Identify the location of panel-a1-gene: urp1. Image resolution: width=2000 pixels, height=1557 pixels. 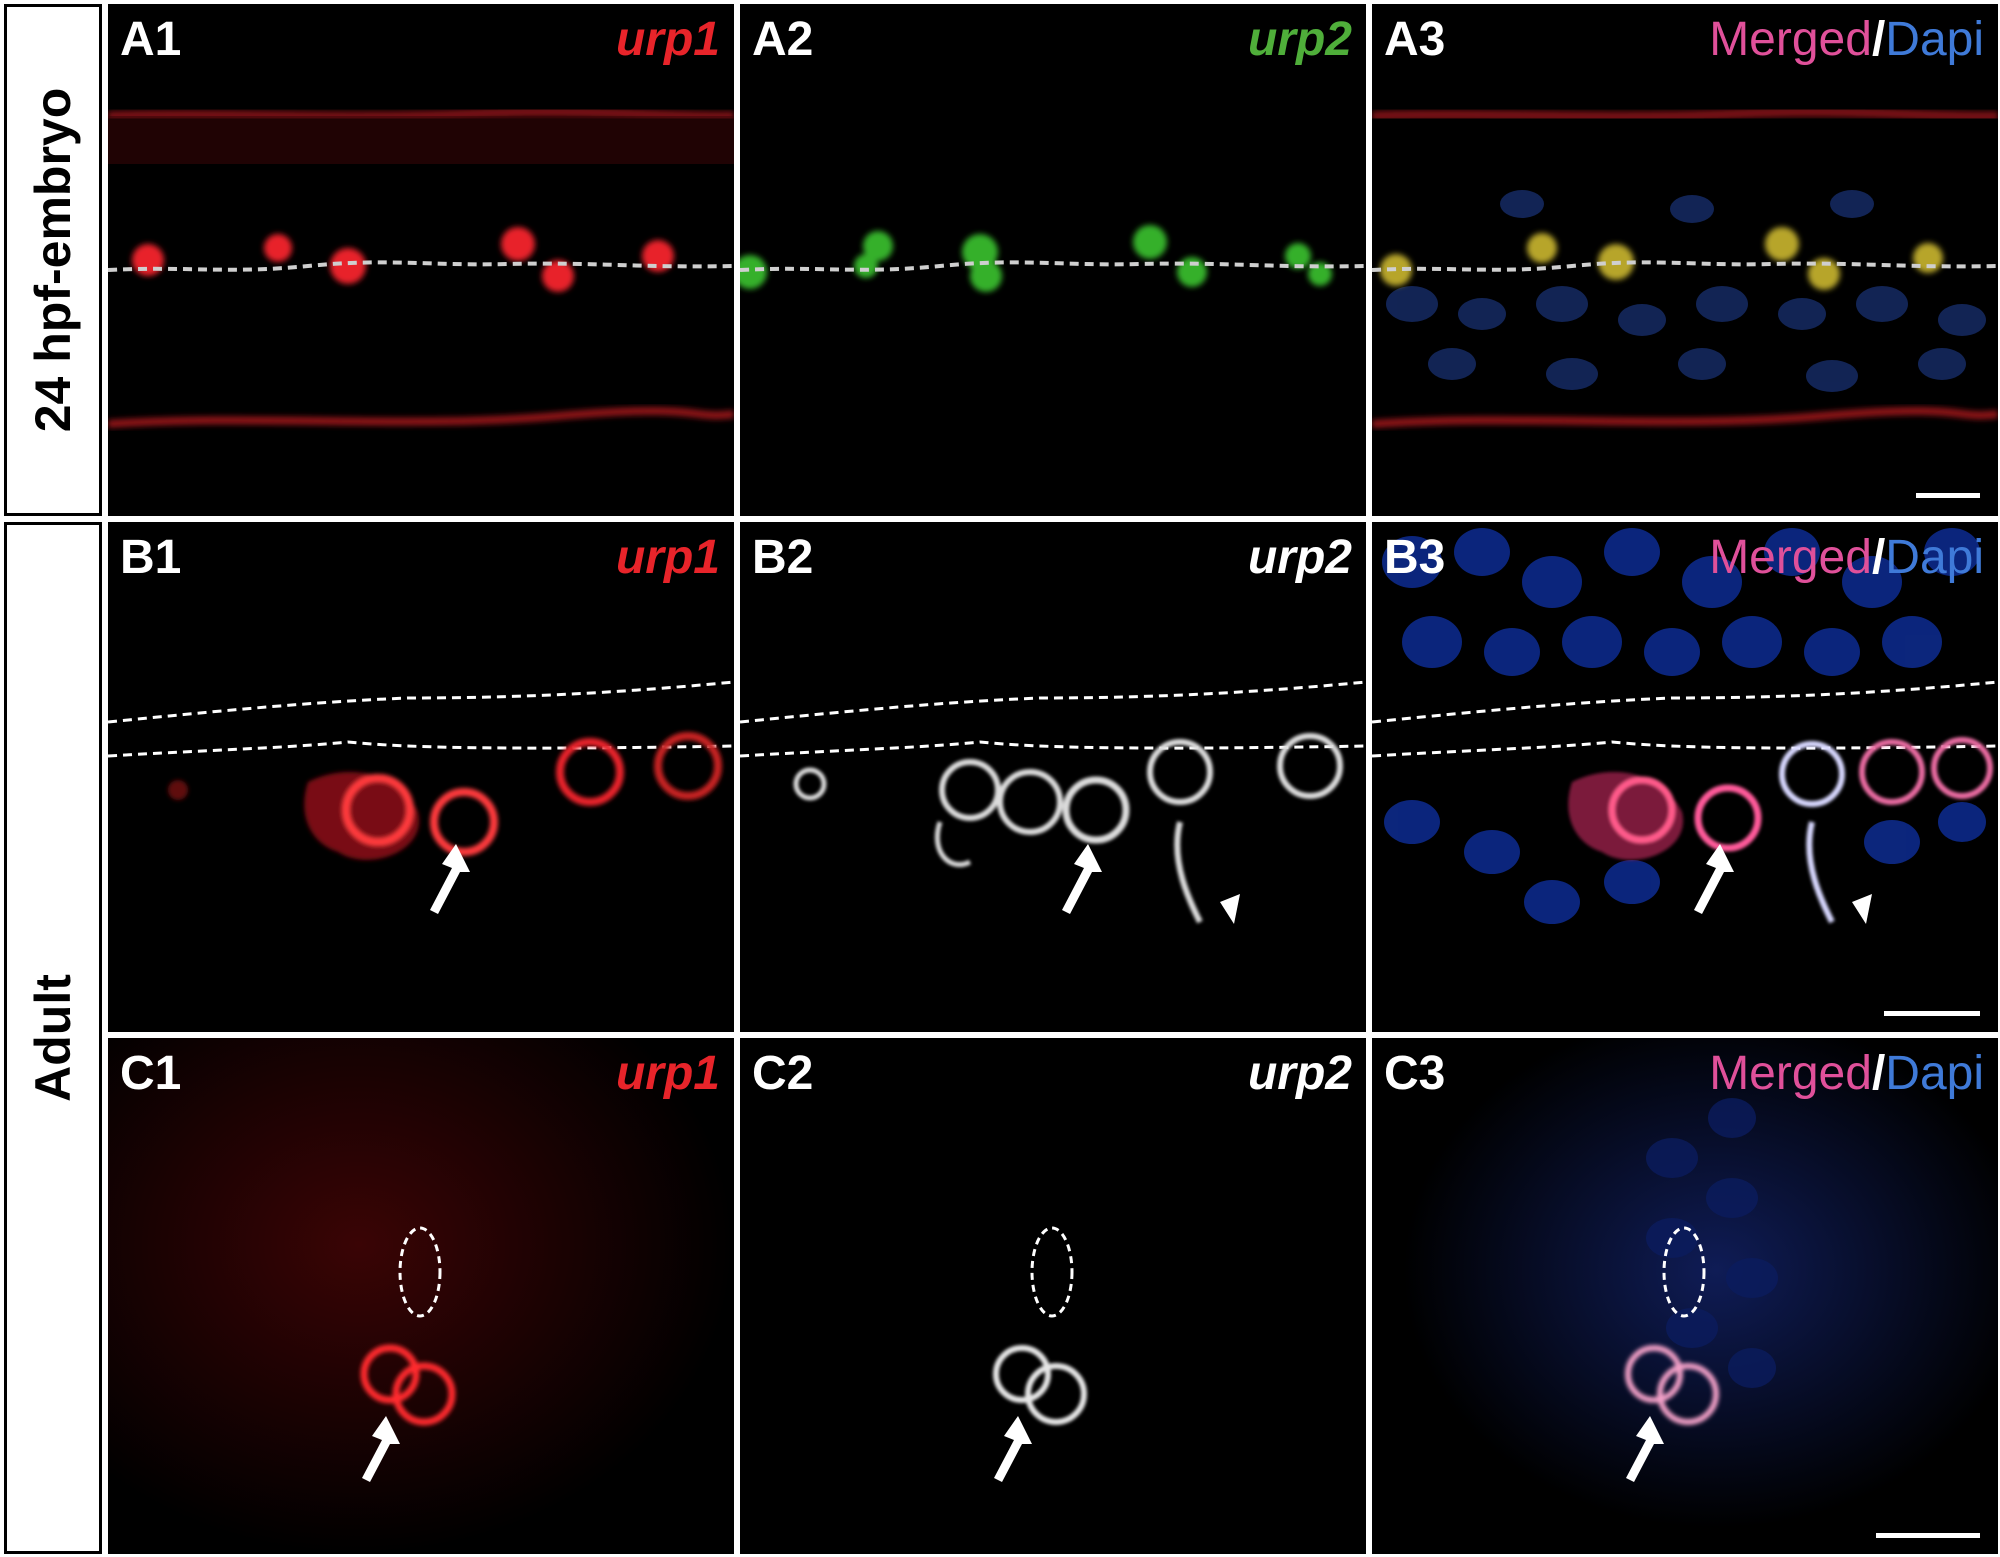
(667, 39).